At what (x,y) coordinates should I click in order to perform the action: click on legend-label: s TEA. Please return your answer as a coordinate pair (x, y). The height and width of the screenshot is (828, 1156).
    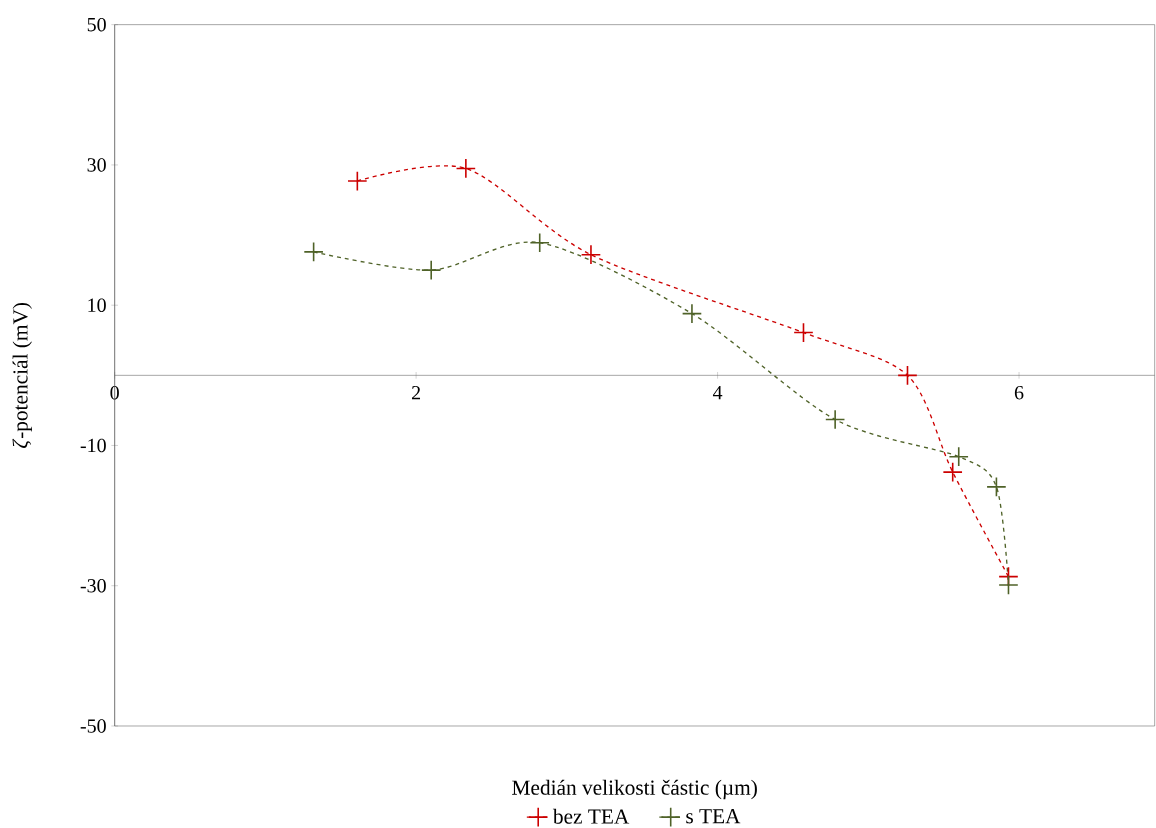
    Looking at the image, I should click on (713, 816).